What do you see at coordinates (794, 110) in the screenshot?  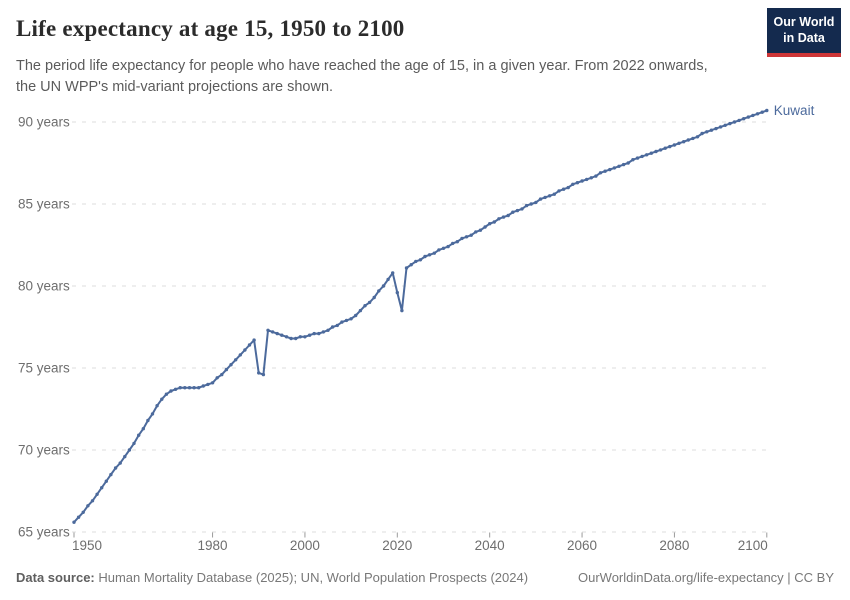 I see `entity-label-kuwait: Kuwait` at bounding box center [794, 110].